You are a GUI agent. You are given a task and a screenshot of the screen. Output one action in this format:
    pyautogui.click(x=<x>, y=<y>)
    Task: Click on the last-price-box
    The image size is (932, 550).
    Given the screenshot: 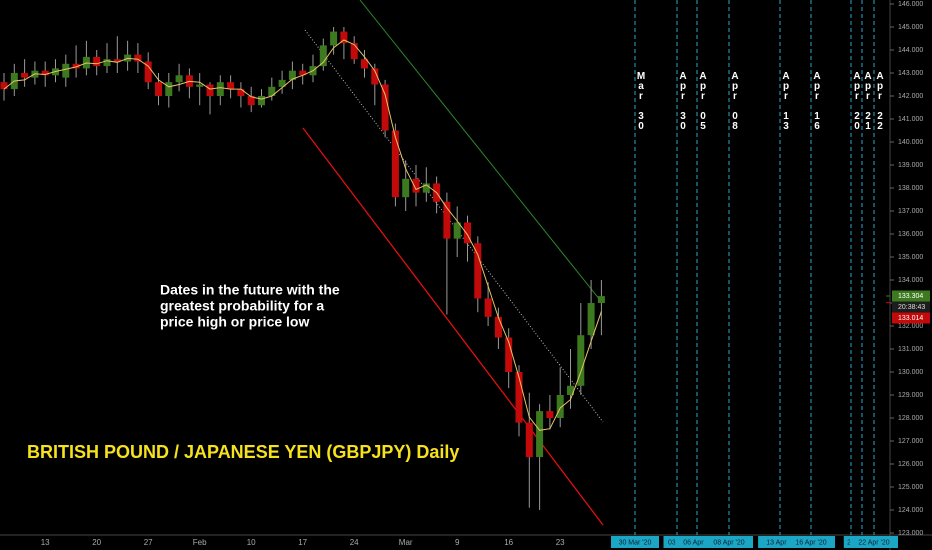 What is the action you would take?
    pyautogui.click(x=911, y=296)
    